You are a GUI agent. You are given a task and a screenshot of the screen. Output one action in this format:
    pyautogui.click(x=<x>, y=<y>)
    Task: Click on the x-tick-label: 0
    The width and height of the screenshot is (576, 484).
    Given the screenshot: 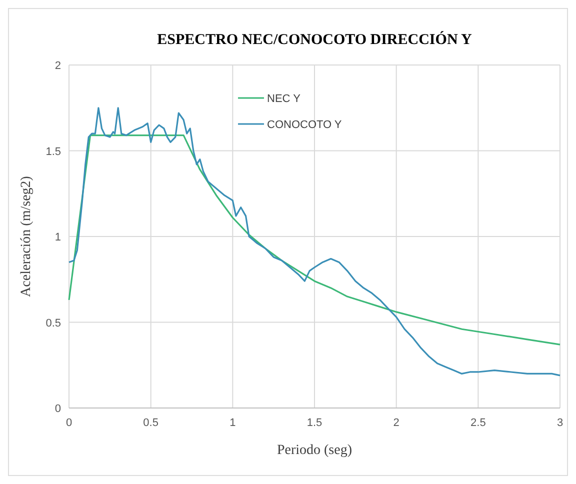 What is the action you would take?
    pyautogui.click(x=69, y=423)
    